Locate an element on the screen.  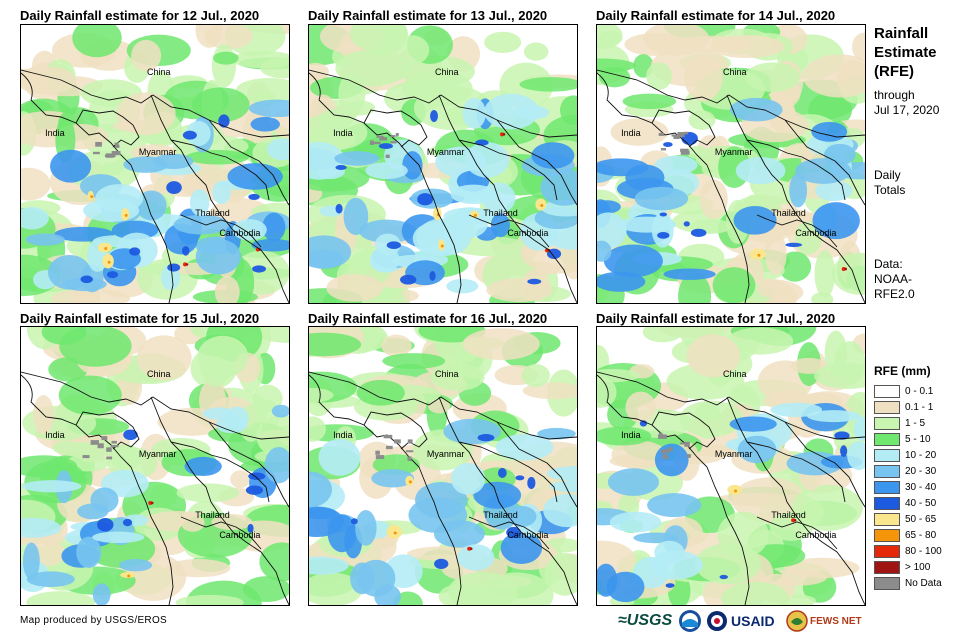
map-panel-16jul: China India Myanmar Thailand Cambodia is located at coordinates (443, 466).